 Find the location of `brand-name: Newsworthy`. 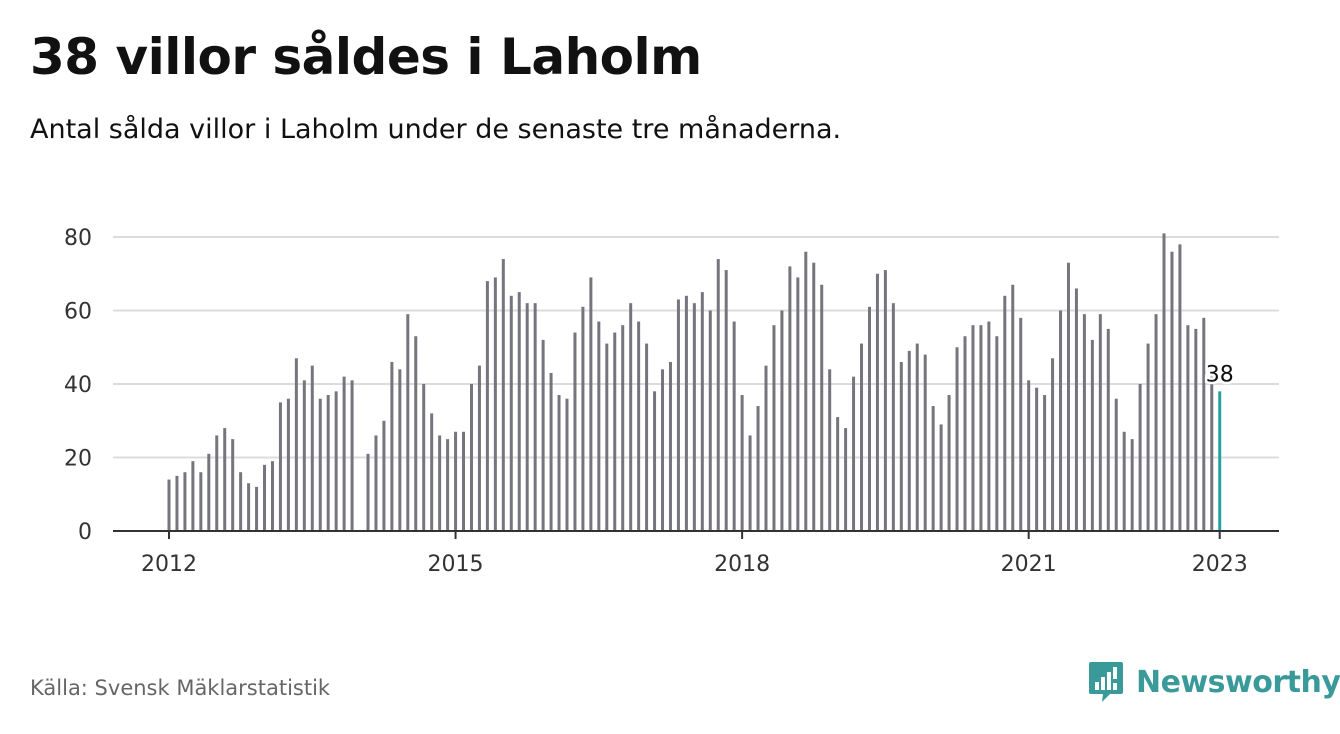

brand-name: Newsworthy is located at coordinates (1238, 682).